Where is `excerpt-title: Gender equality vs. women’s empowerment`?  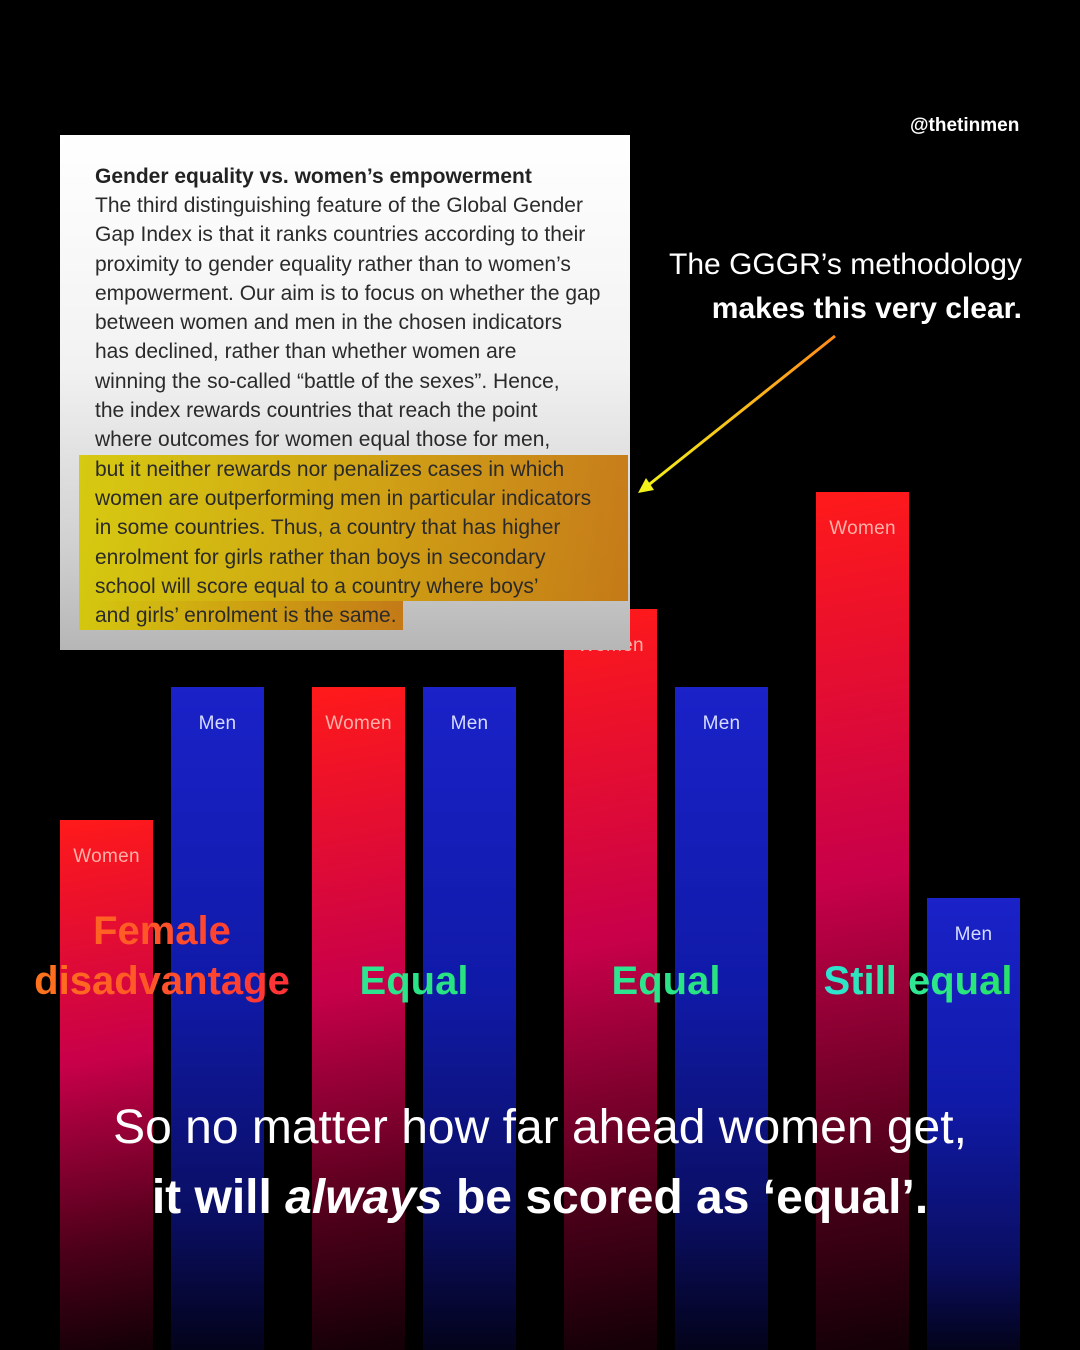
excerpt-title: Gender equality vs. women’s empowerment is located at coordinates (313, 176).